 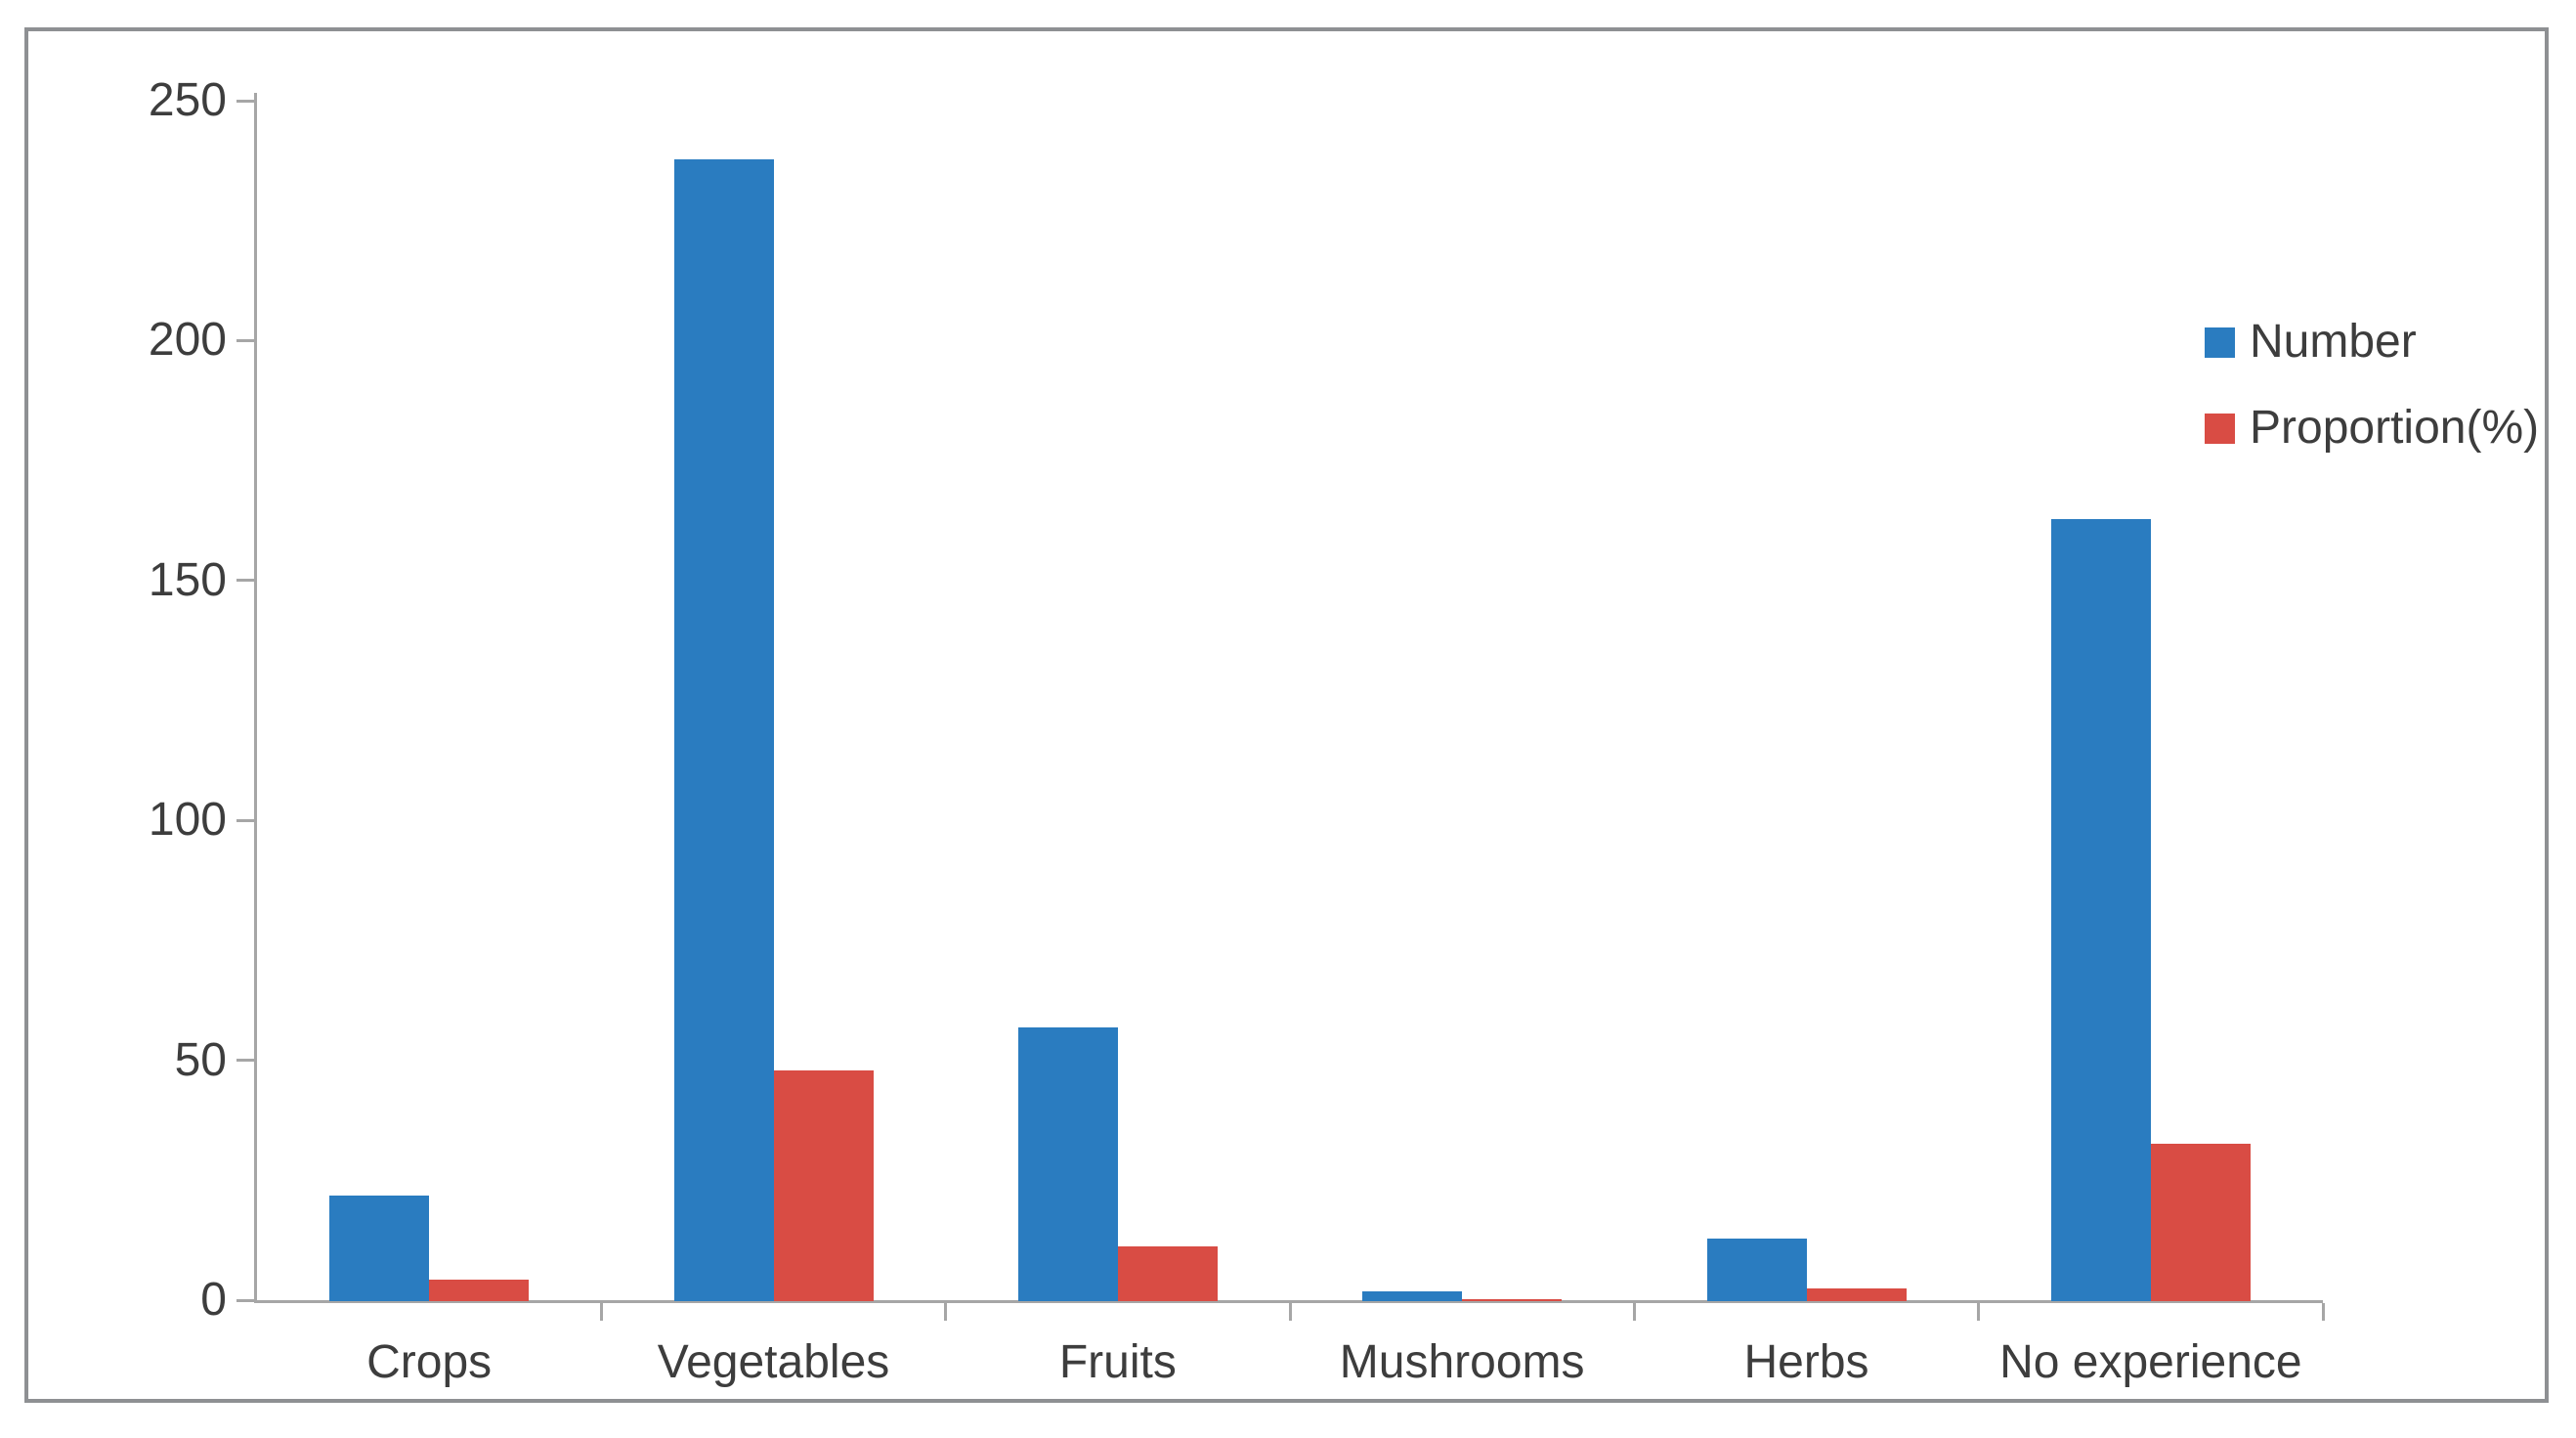 I want to click on legend-item-proportion: Proportion(%), so click(x=2372, y=428).